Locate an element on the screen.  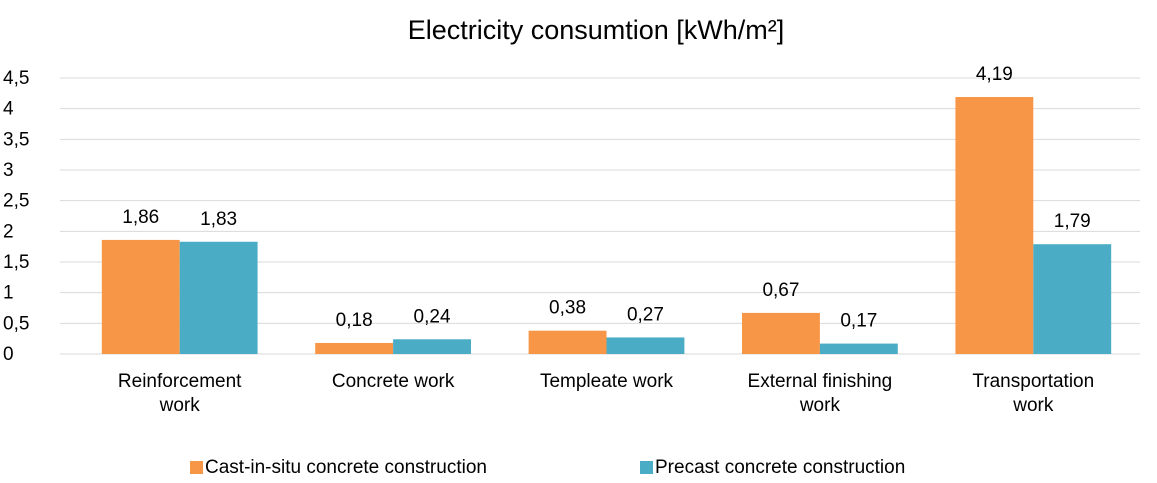
data-label: 0,38 is located at coordinates (567, 308).